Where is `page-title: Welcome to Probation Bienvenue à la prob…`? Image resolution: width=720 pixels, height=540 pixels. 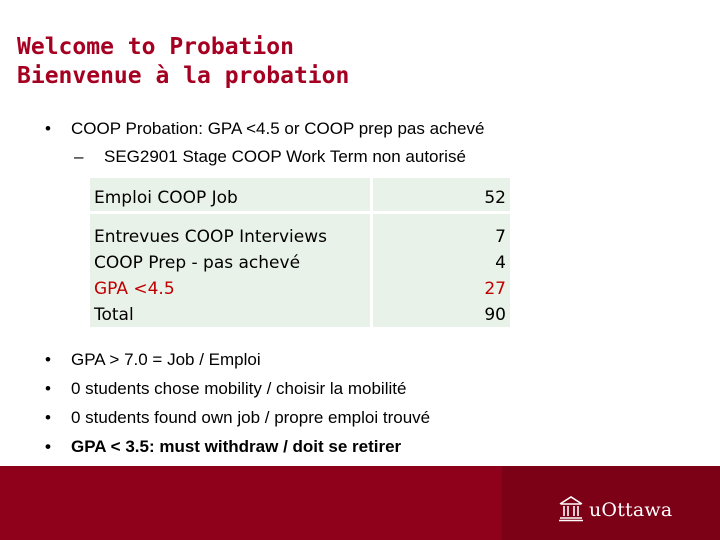
page-title: Welcome to Probation Bienvenue à la prob… is located at coordinates (183, 62).